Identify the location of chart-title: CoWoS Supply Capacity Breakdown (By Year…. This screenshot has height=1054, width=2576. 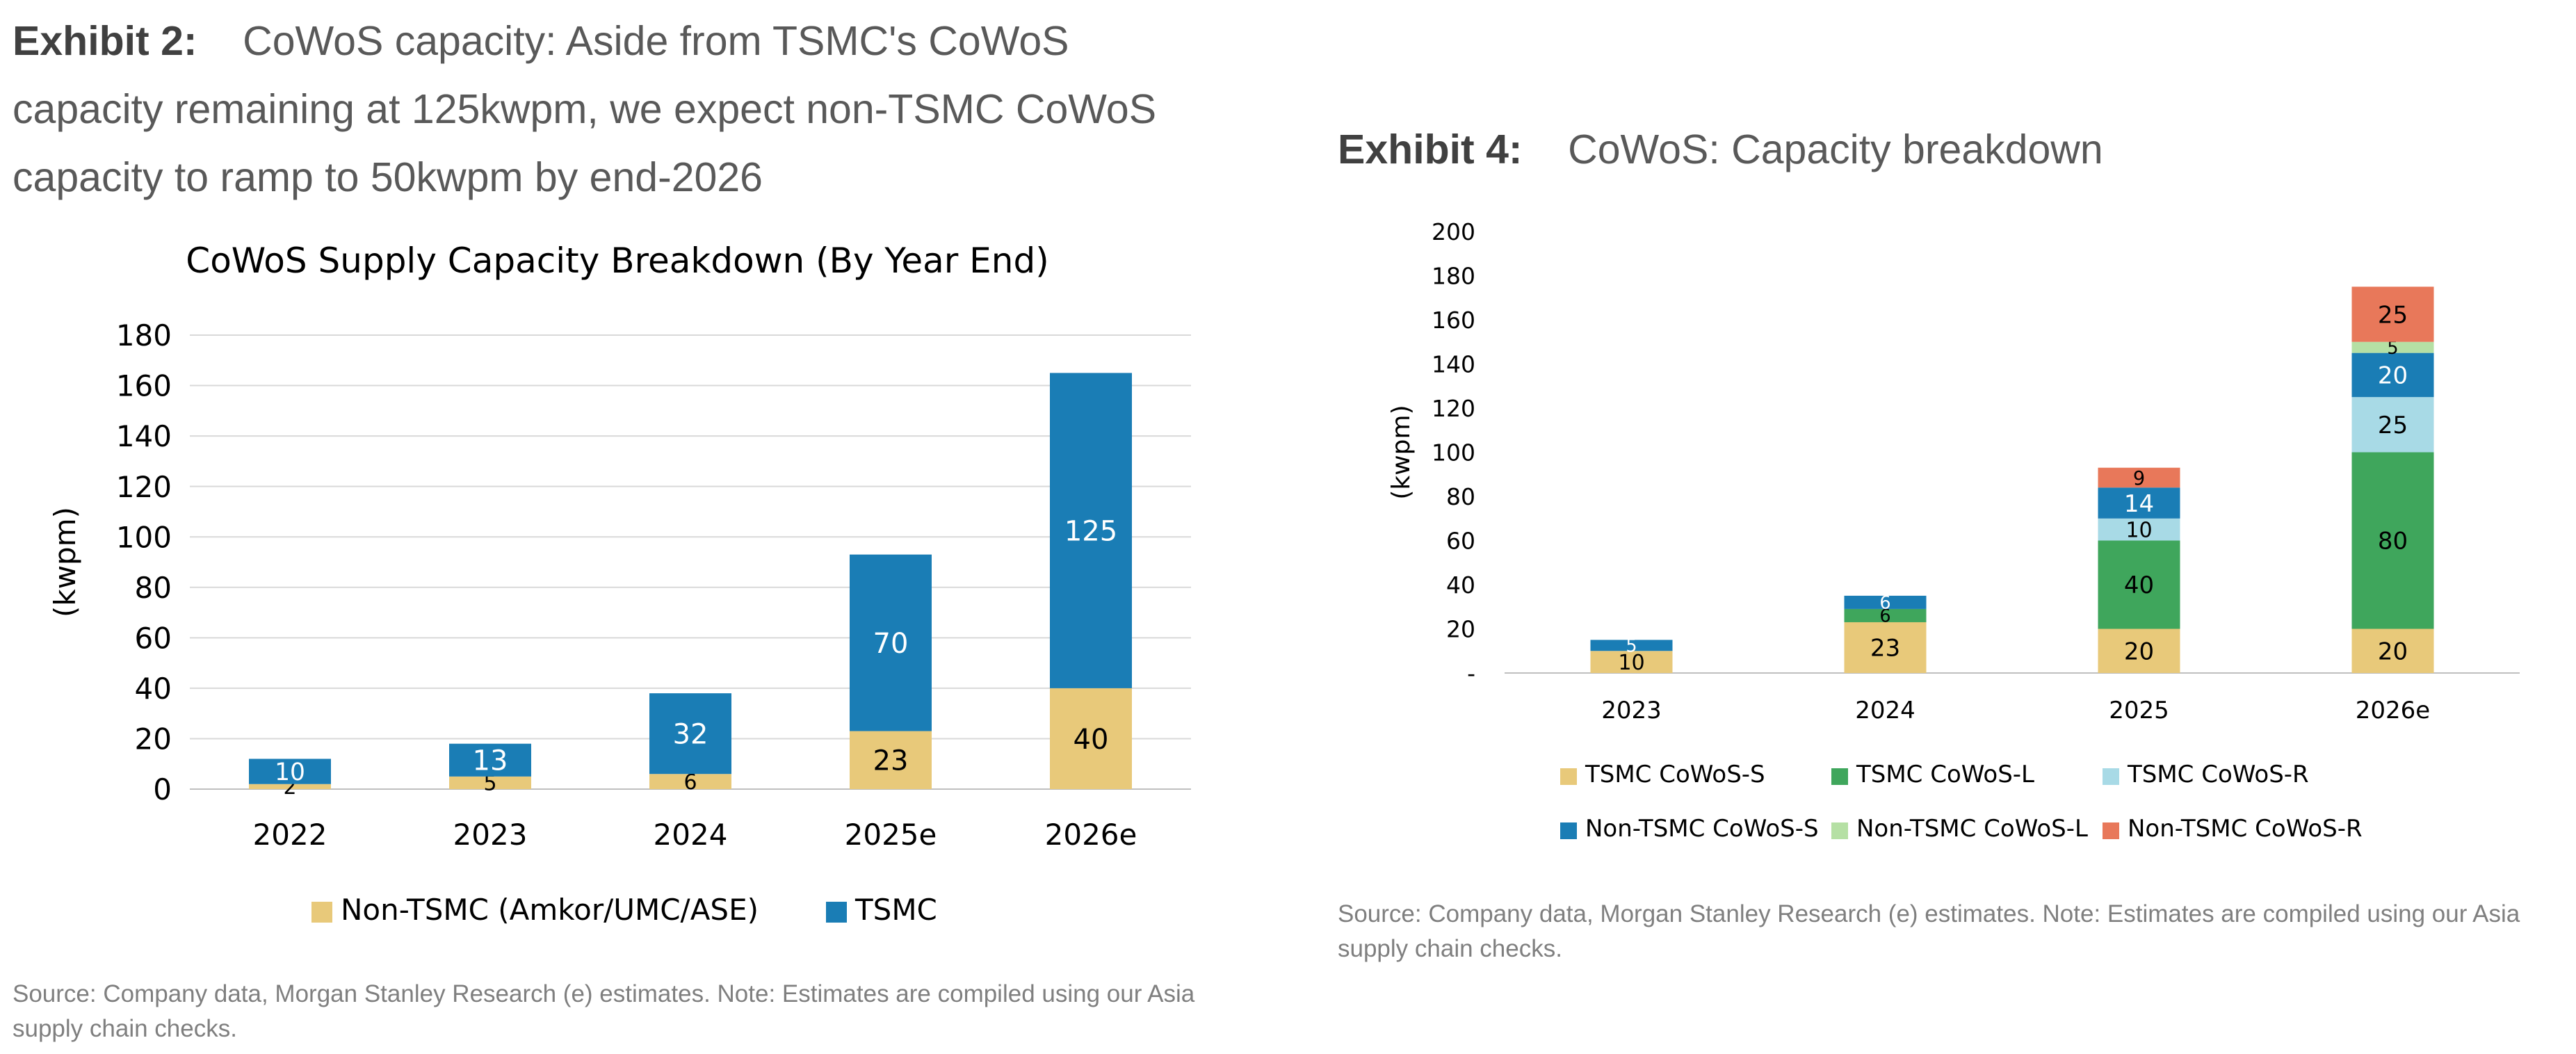
(617, 261).